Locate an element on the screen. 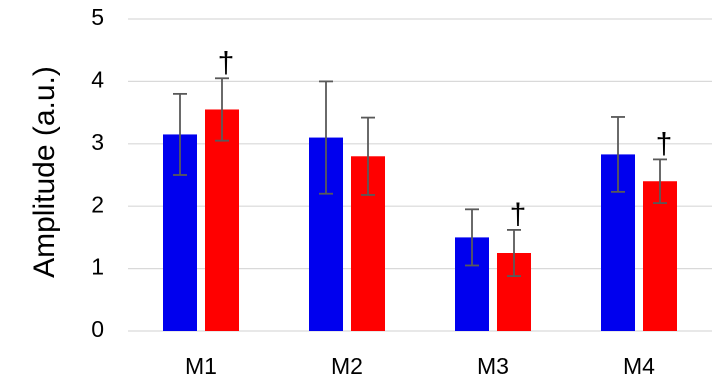  y-tick-label: 3 is located at coordinates (97, 142).